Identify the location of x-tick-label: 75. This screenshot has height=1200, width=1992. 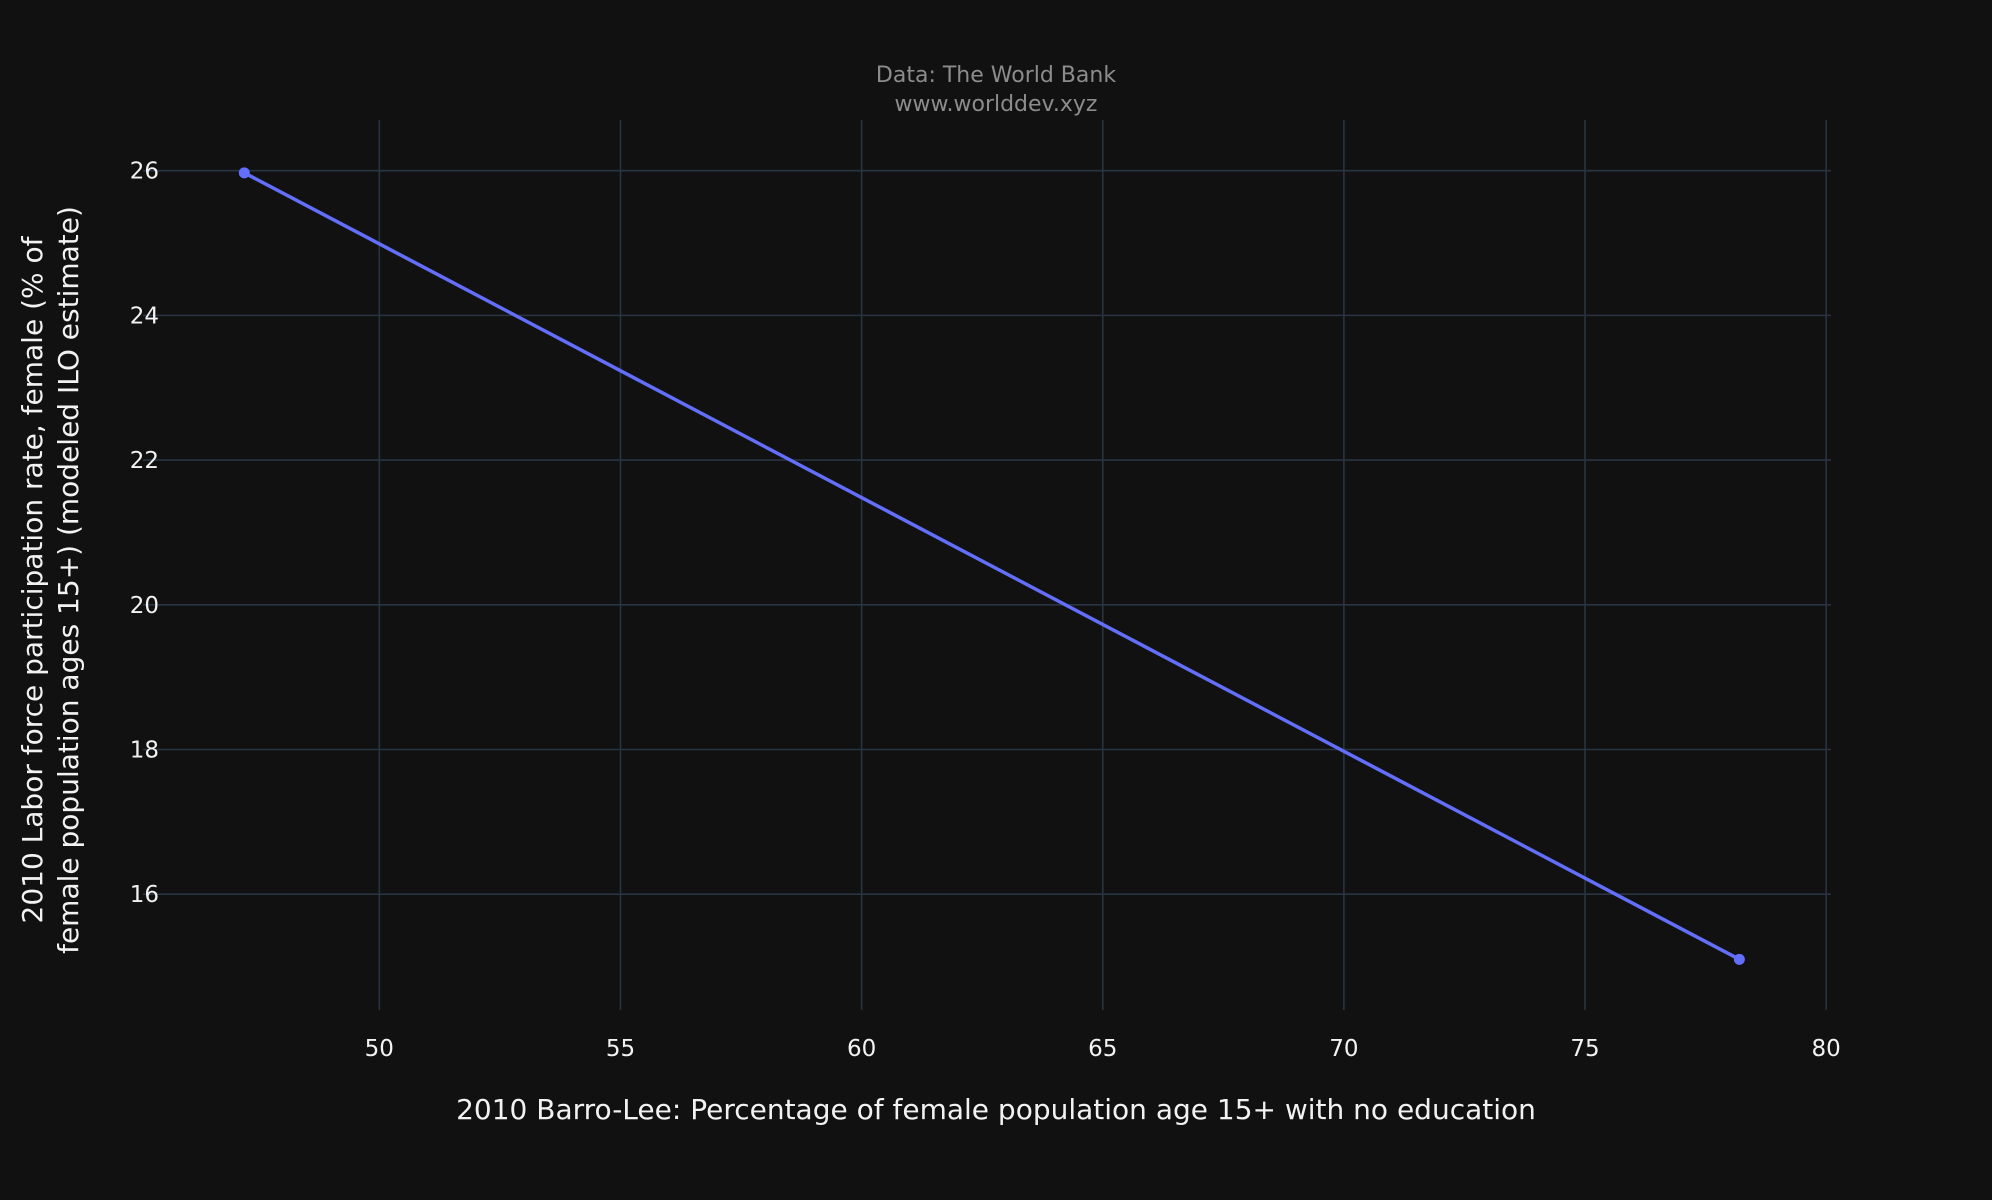
(1584, 1049).